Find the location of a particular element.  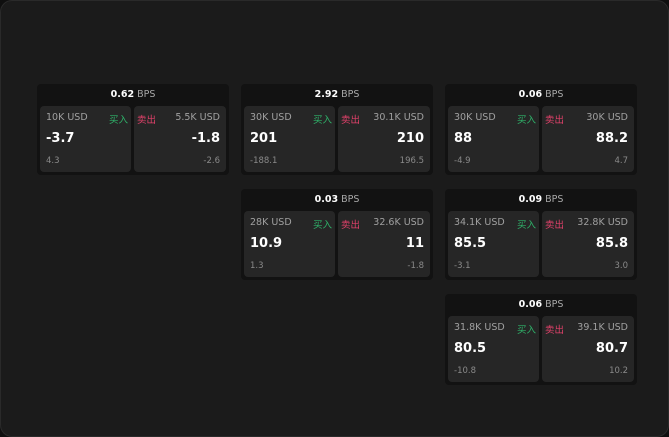

sell-change: 4.7 is located at coordinates (621, 161).